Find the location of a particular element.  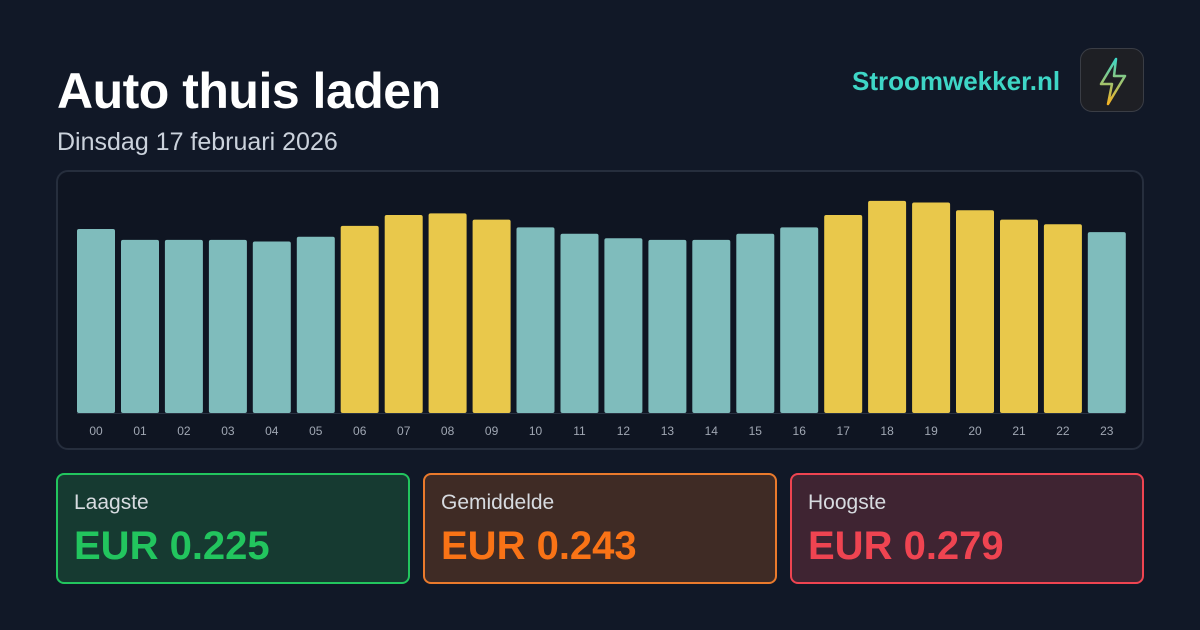

logo is located at coordinates (1112, 80).